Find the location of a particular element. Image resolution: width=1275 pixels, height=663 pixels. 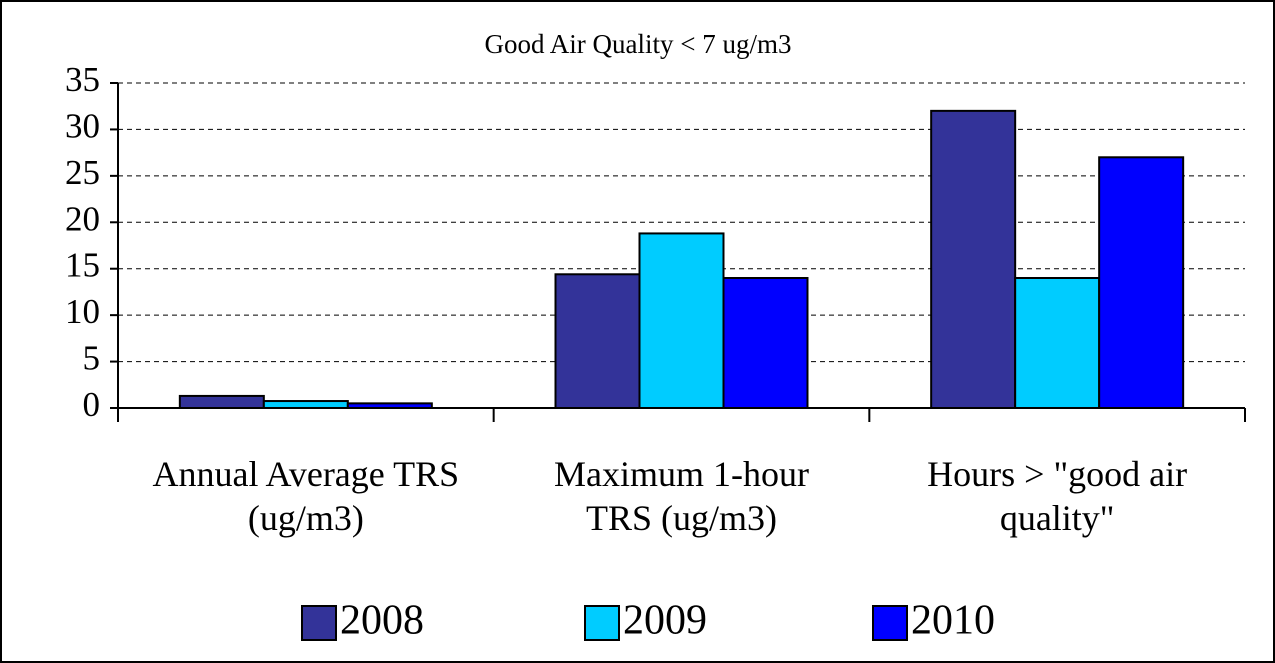

y-tick-label: 10 is located at coordinates (82, 311).